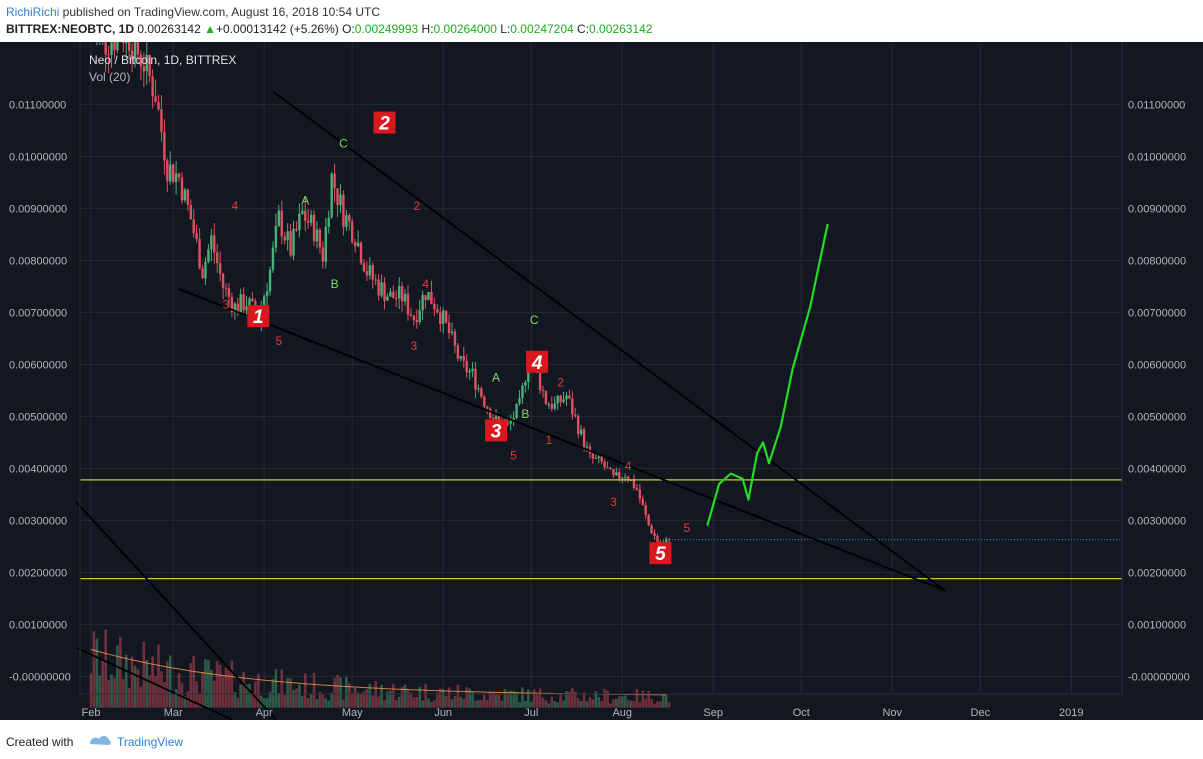 Image resolution: width=1203 pixels, height=759 pixels. Describe the element at coordinates (384, 122) in the screenshot. I see `wave-box-label` at that location.